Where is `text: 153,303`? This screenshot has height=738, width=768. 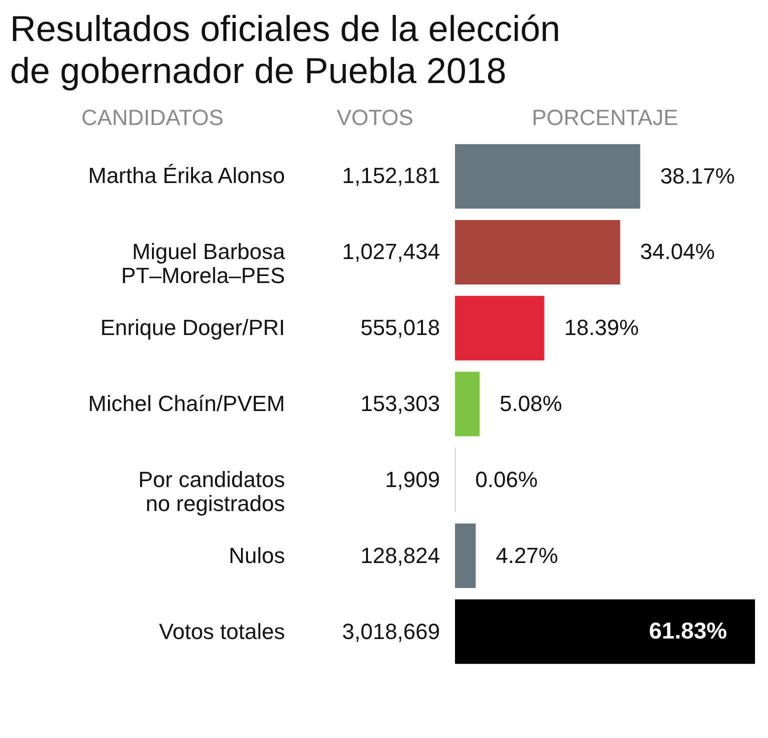 text: 153,303 is located at coordinates (400, 403).